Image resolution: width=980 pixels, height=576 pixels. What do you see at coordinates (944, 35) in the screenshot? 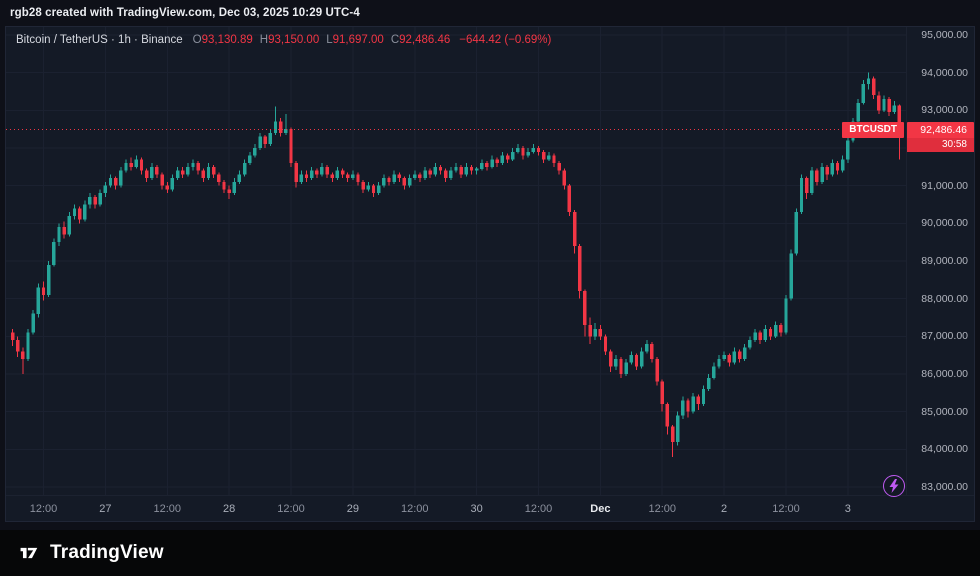
I see `price-tick: 95,000.00` at bounding box center [944, 35].